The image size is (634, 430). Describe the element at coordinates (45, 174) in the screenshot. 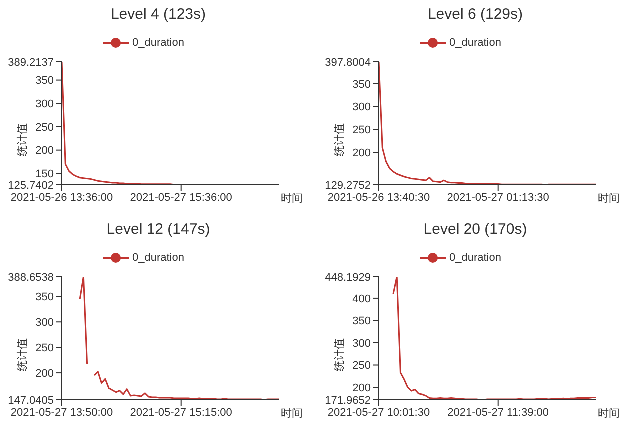

I see `y-tick-label: 150` at that location.